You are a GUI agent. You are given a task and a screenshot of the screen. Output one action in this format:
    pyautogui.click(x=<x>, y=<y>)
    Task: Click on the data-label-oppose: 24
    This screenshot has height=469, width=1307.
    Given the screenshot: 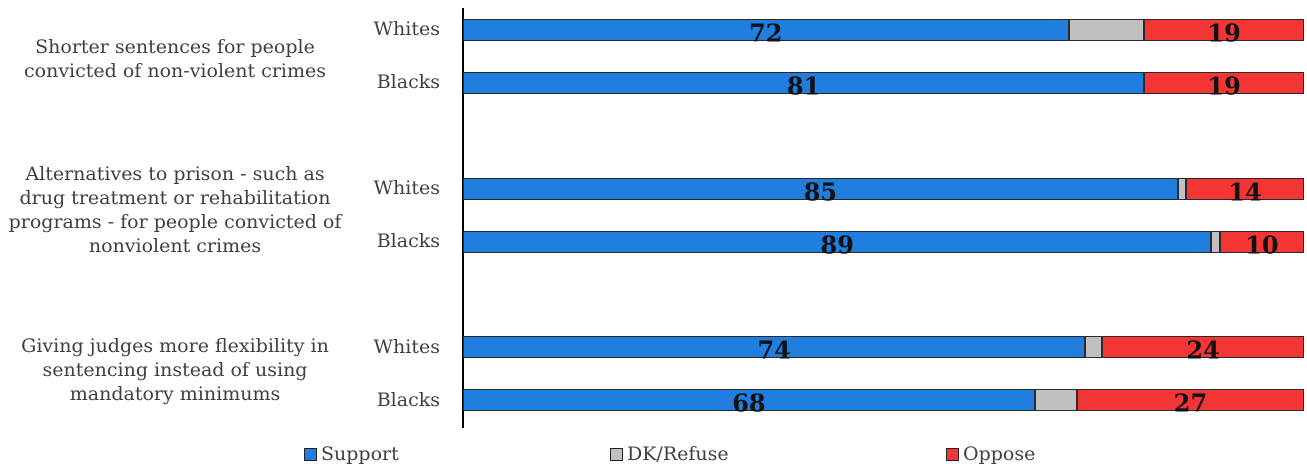 What is the action you would take?
    pyautogui.click(x=1203, y=350)
    